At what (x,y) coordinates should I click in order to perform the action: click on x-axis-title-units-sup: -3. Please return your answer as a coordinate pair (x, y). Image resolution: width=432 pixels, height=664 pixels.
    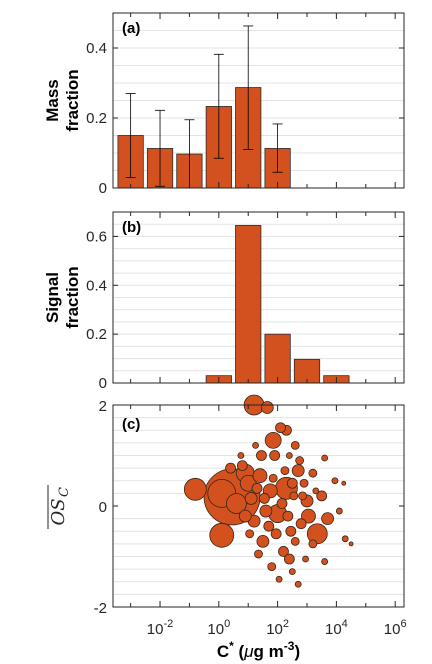
    Looking at the image, I should click on (289, 646).